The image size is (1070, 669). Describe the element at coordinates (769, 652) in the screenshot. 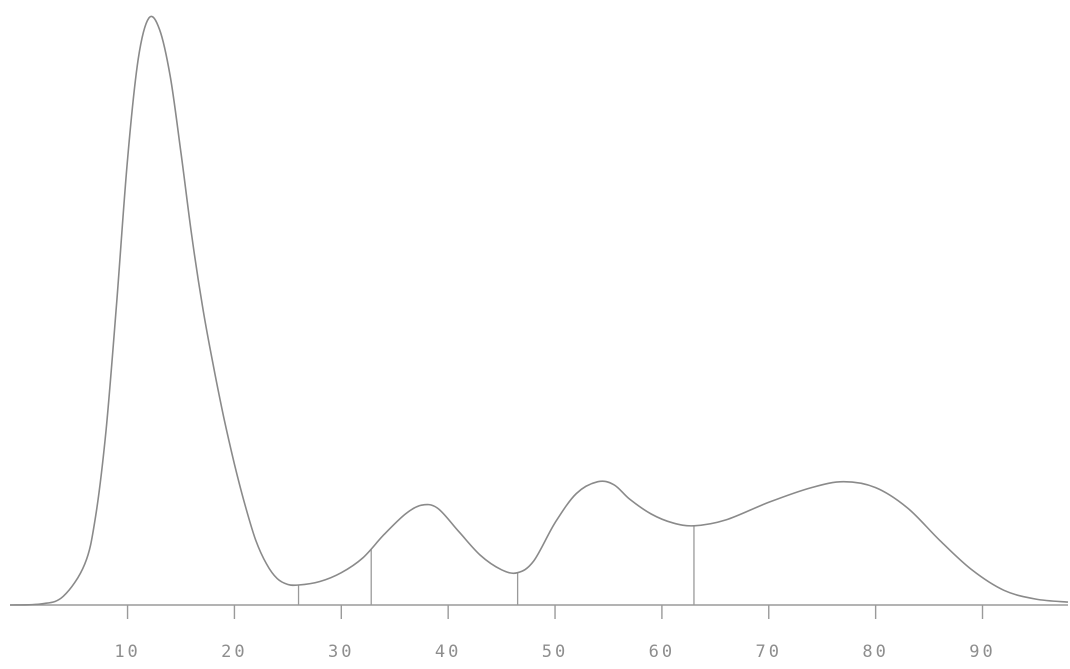

I see `x-tick-label-70: 70` at that location.